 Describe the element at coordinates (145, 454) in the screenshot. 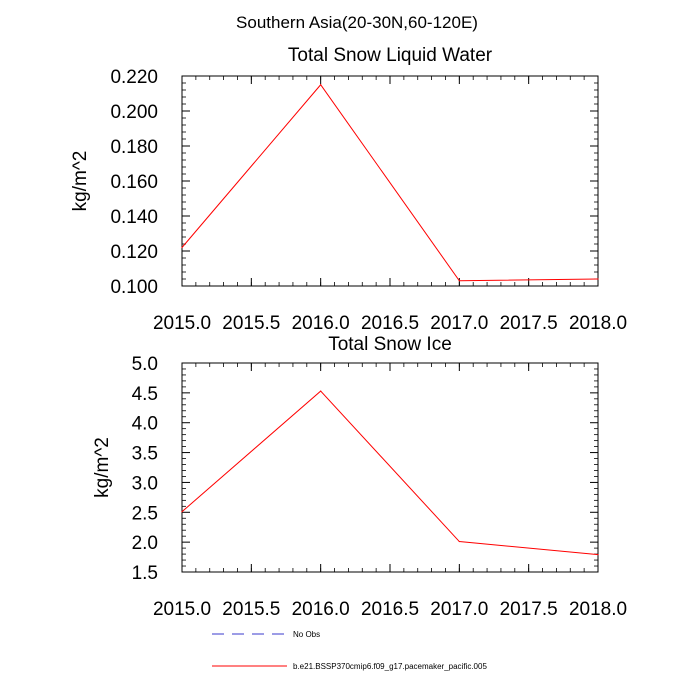

I see `y-tick-label: 3.5` at that location.